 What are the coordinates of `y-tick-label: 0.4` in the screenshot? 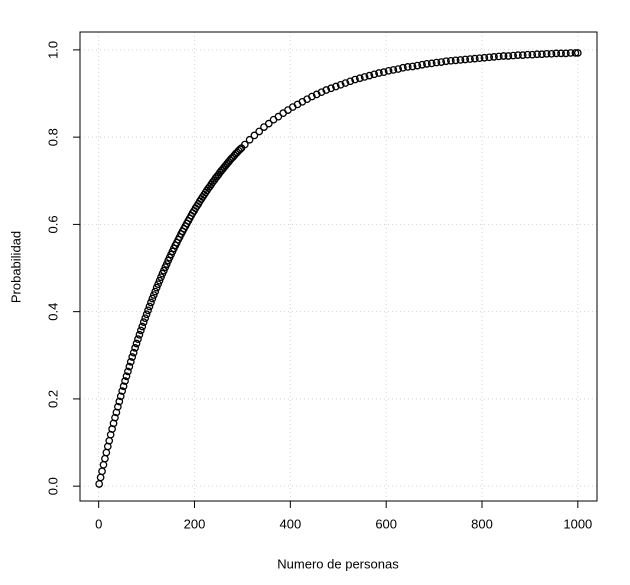 It's located at (52, 312).